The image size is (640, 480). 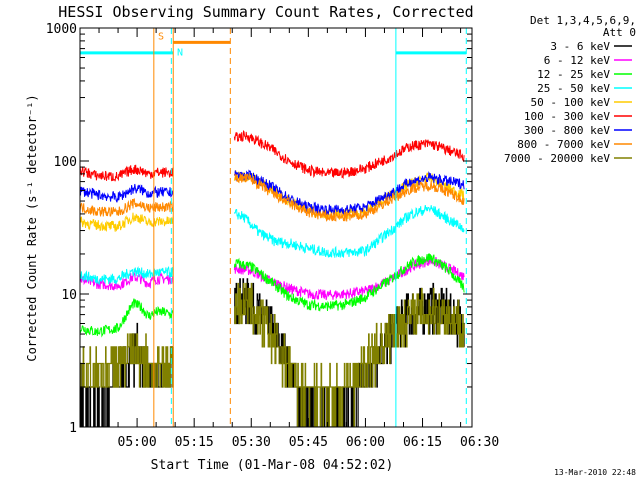 What do you see at coordinates (65, 162) in the screenshot?
I see `y-tick-label: 100` at bounding box center [65, 162].